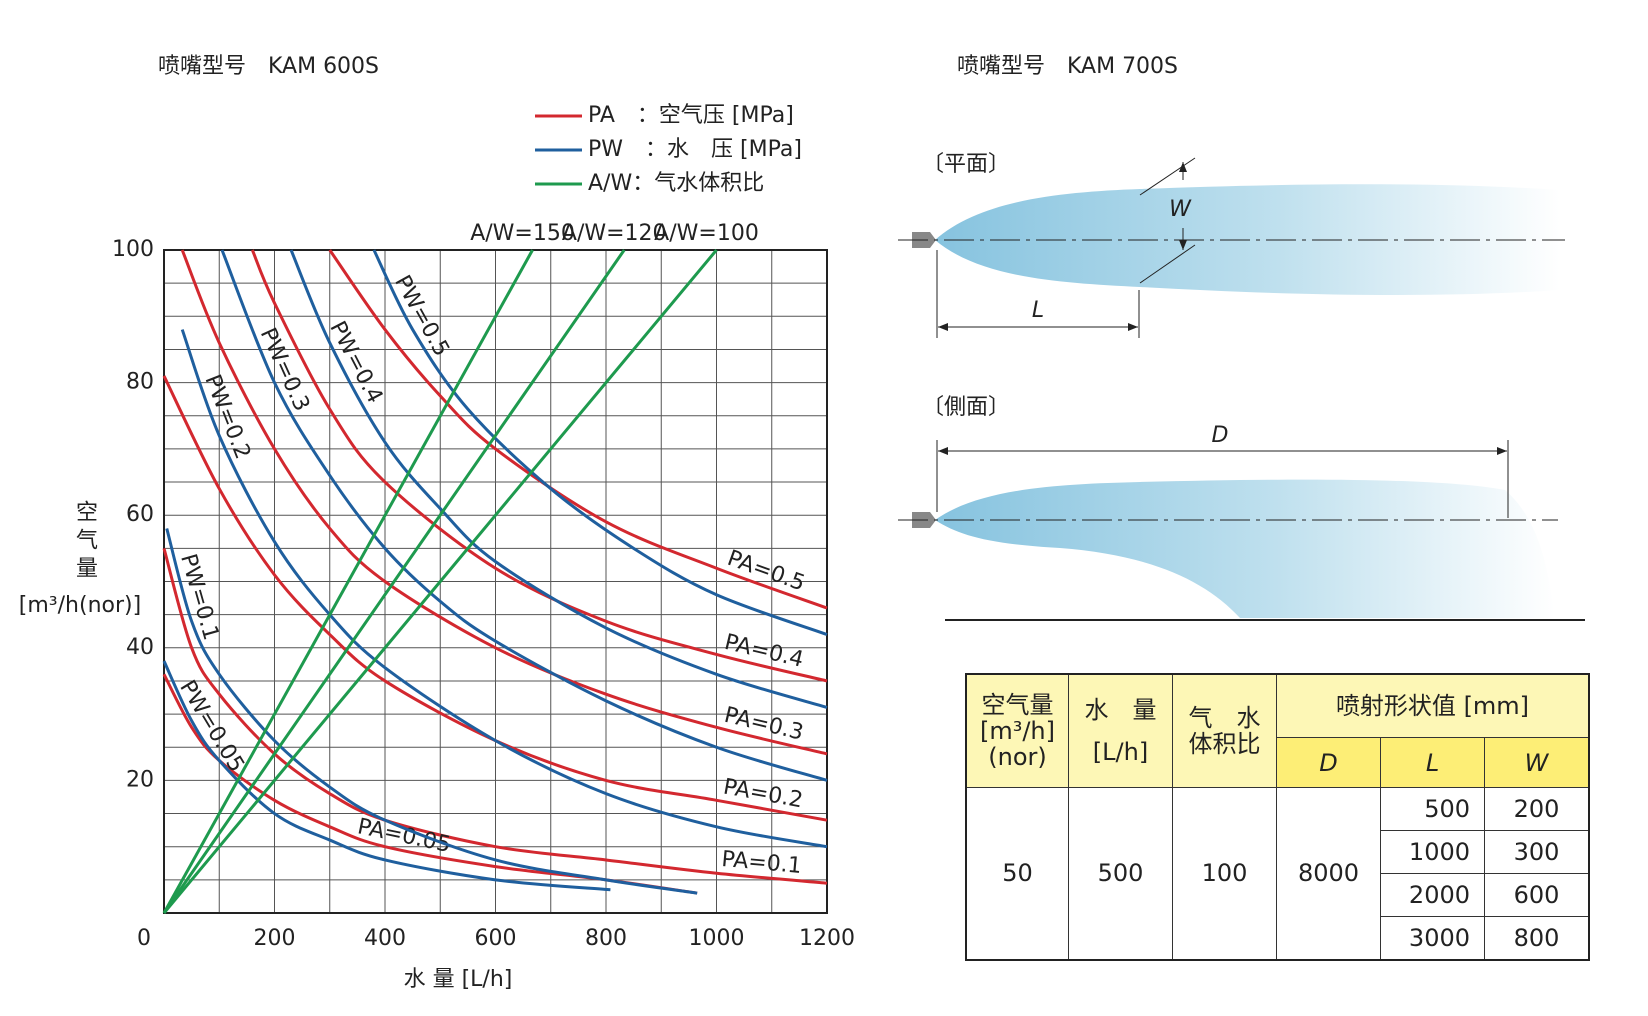  What do you see at coordinates (140, 514) in the screenshot?
I see `y-tick-label: 60` at bounding box center [140, 514].